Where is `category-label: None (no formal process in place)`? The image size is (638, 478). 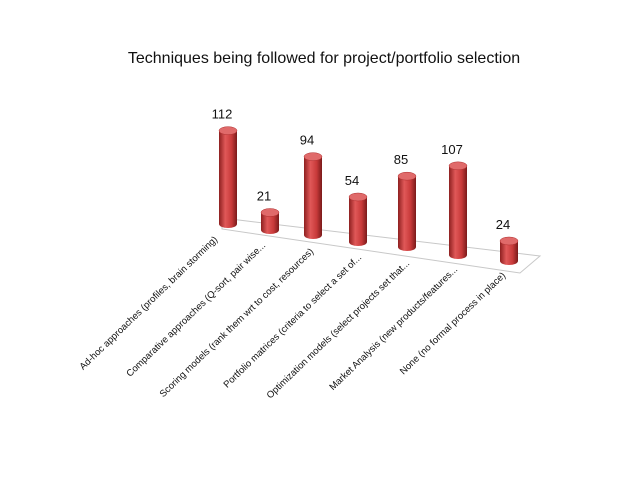
category-label: None (no formal process in place) is located at coordinates (453, 323).